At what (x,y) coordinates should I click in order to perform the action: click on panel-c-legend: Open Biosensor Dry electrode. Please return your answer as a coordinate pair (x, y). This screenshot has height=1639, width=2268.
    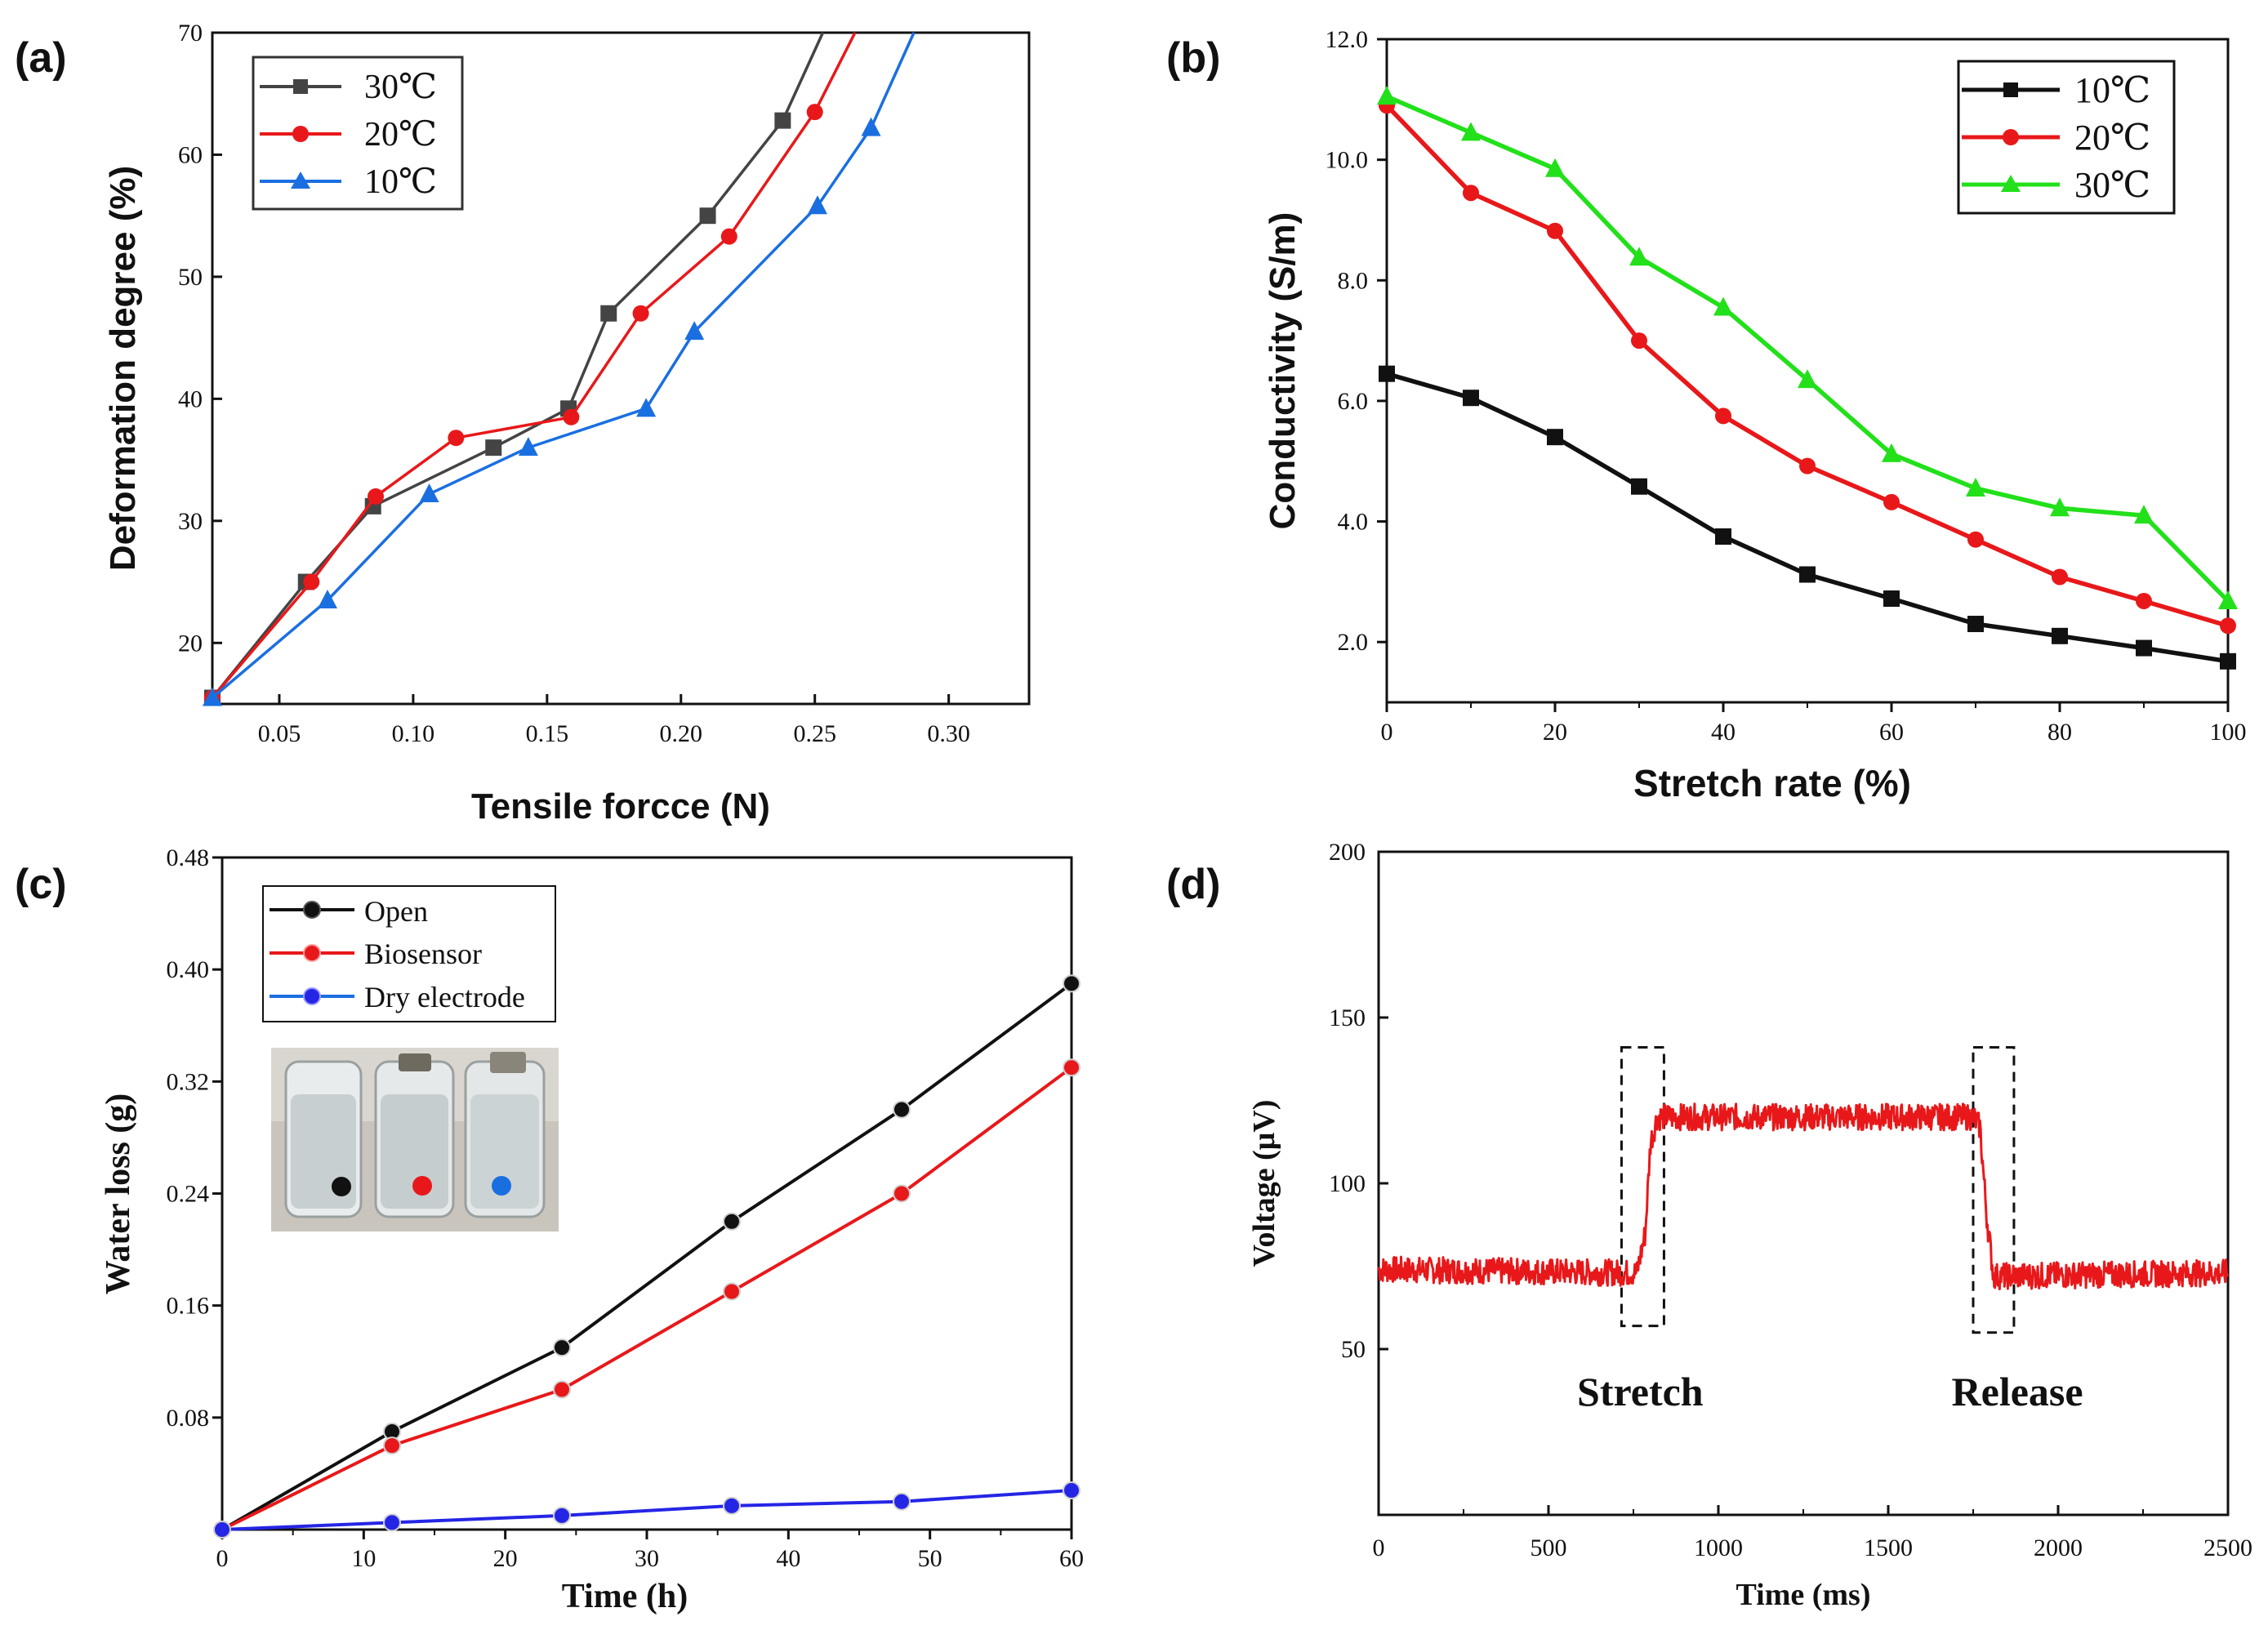
    Looking at the image, I should click on (409, 953).